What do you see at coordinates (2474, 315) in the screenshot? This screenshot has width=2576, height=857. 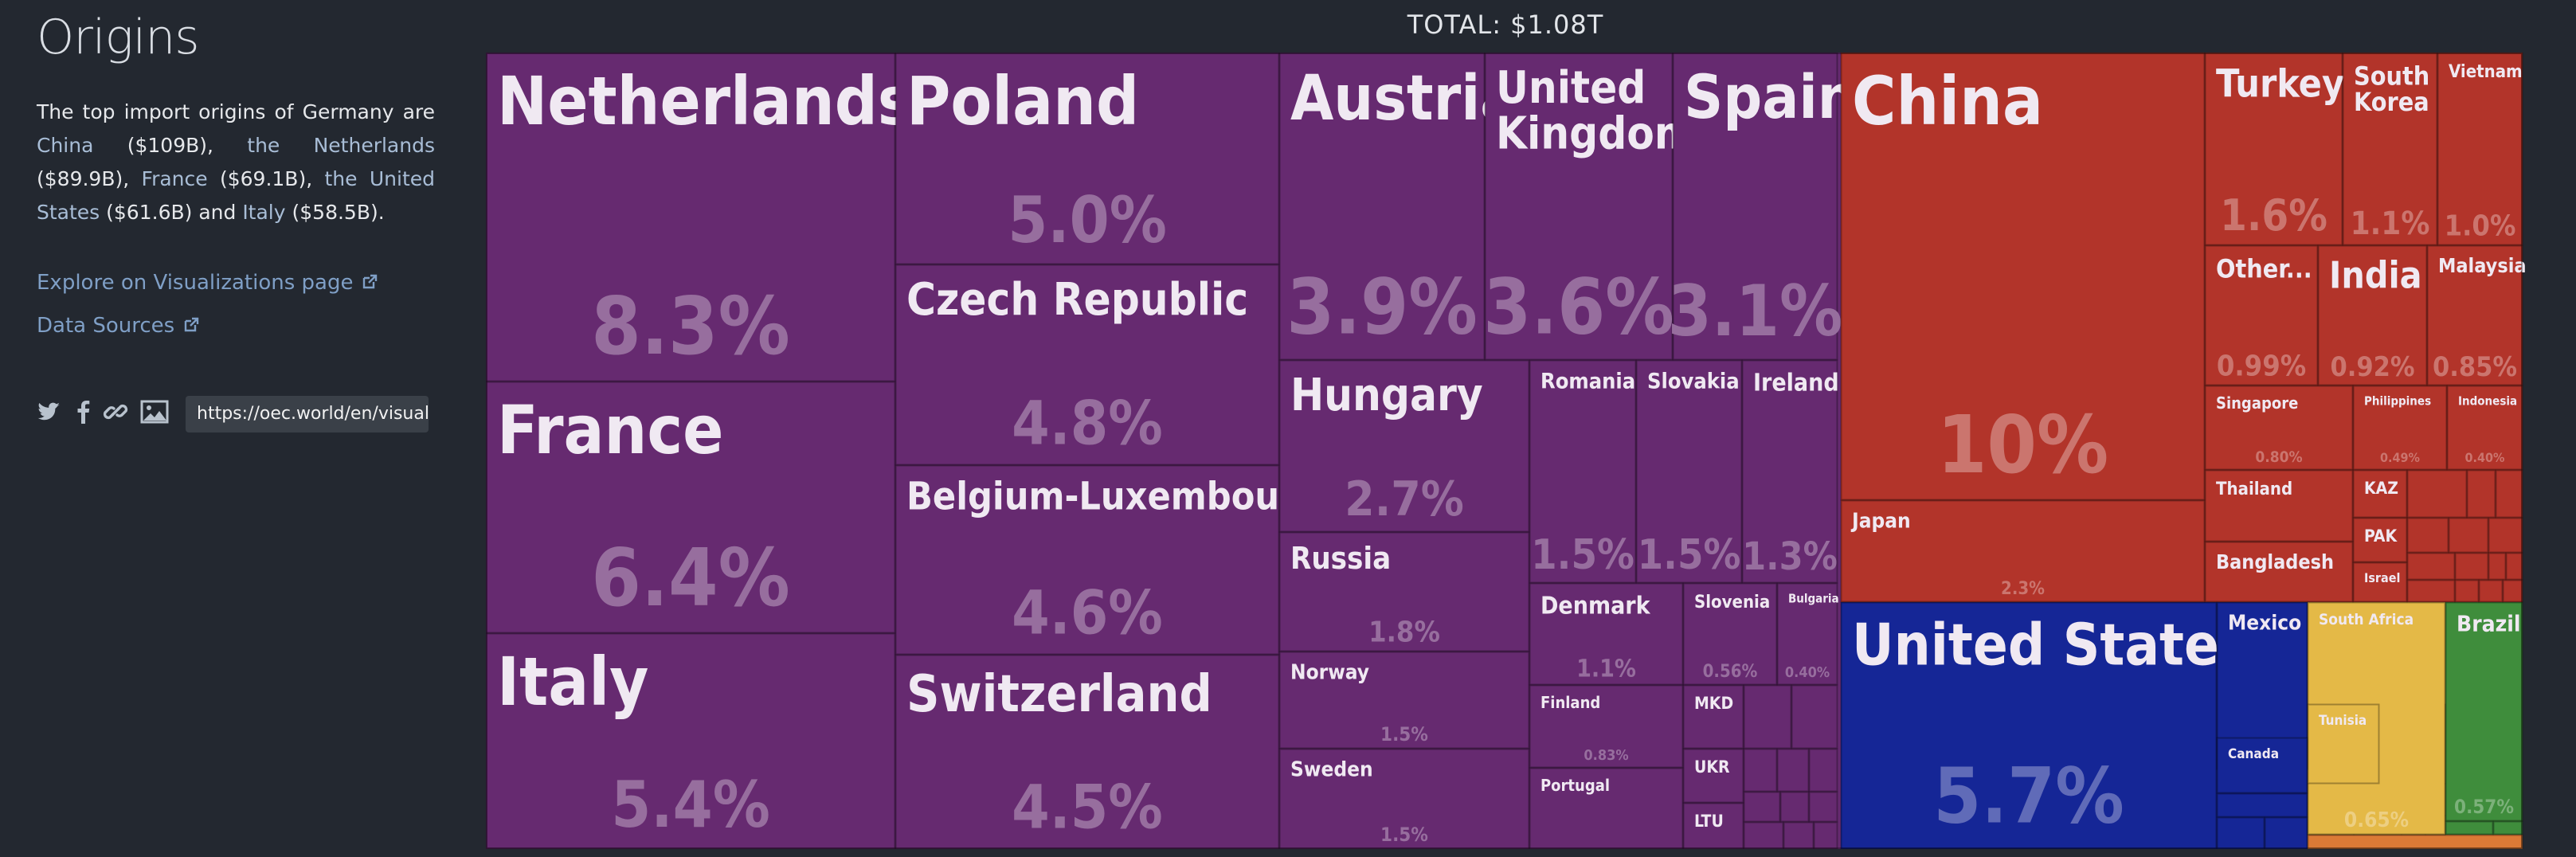 I see `treemap-tile-malaysia` at bounding box center [2474, 315].